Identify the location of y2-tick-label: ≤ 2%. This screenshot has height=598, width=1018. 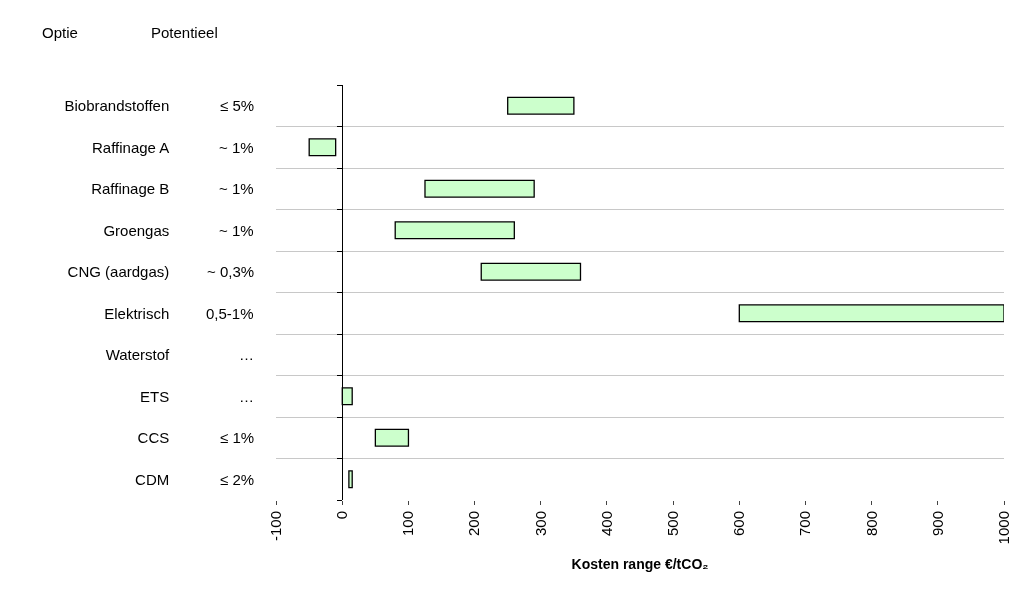
(237, 479).